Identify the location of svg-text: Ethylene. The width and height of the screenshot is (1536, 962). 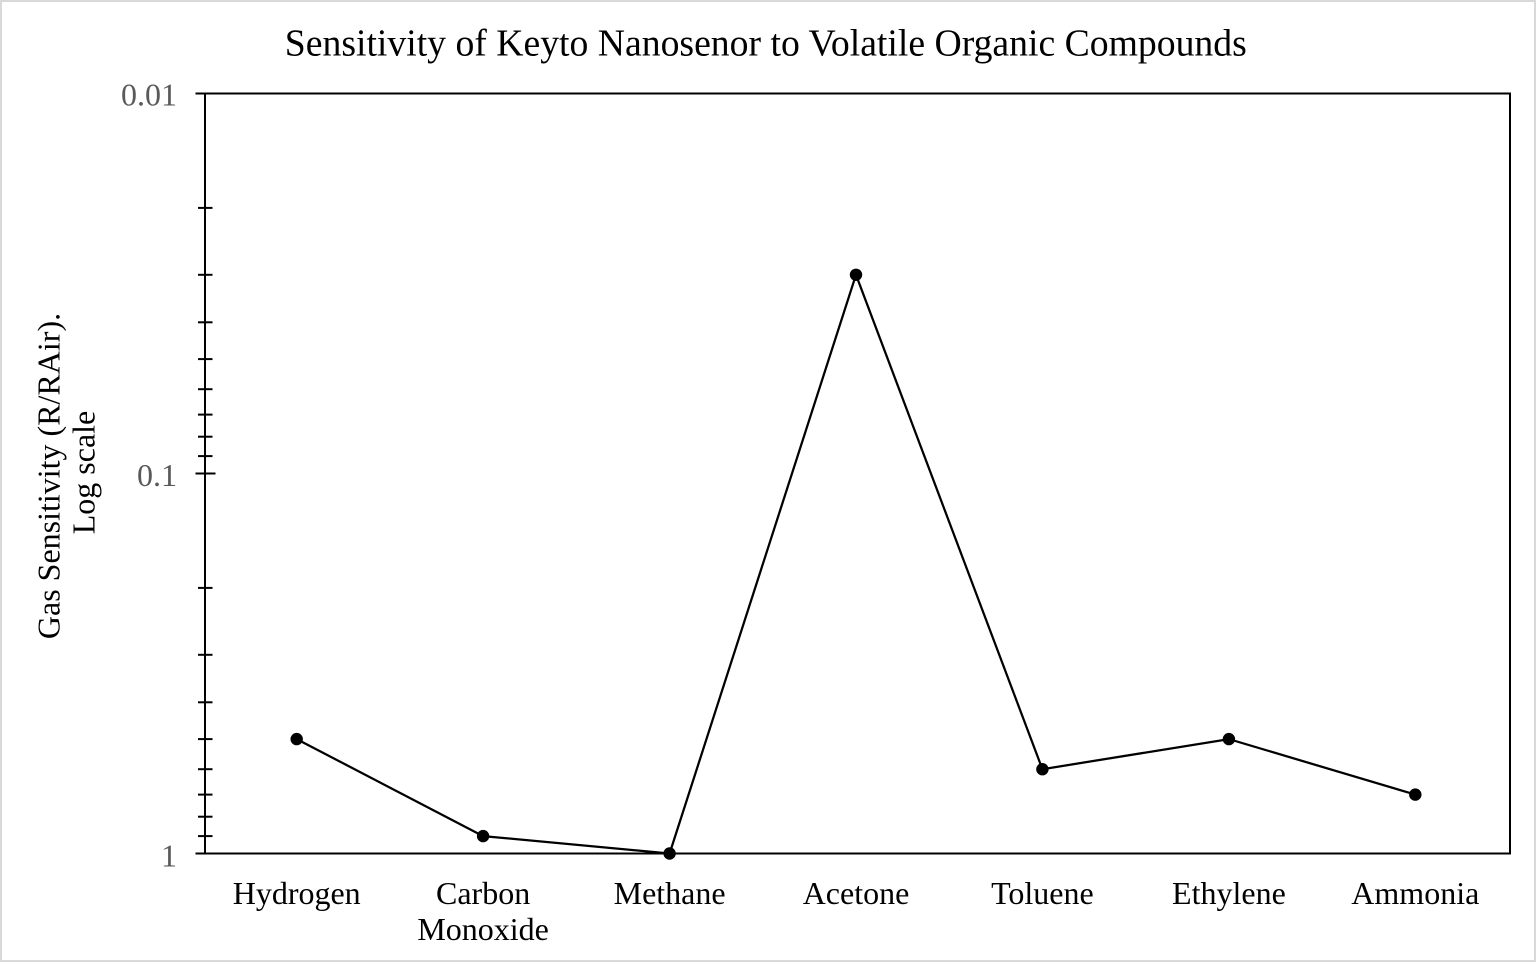
(1229, 893).